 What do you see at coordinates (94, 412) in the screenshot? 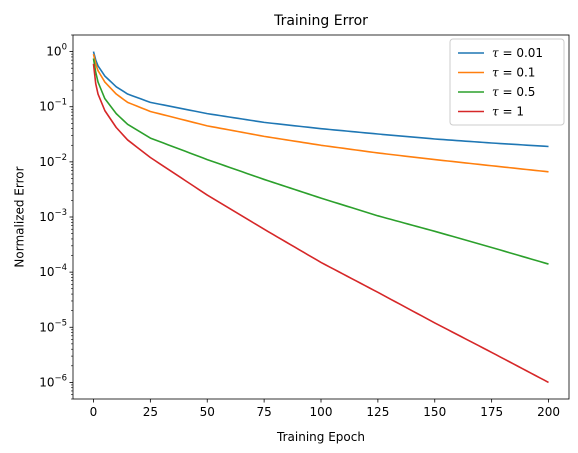
I see `x-tick-label: 0` at bounding box center [94, 412].